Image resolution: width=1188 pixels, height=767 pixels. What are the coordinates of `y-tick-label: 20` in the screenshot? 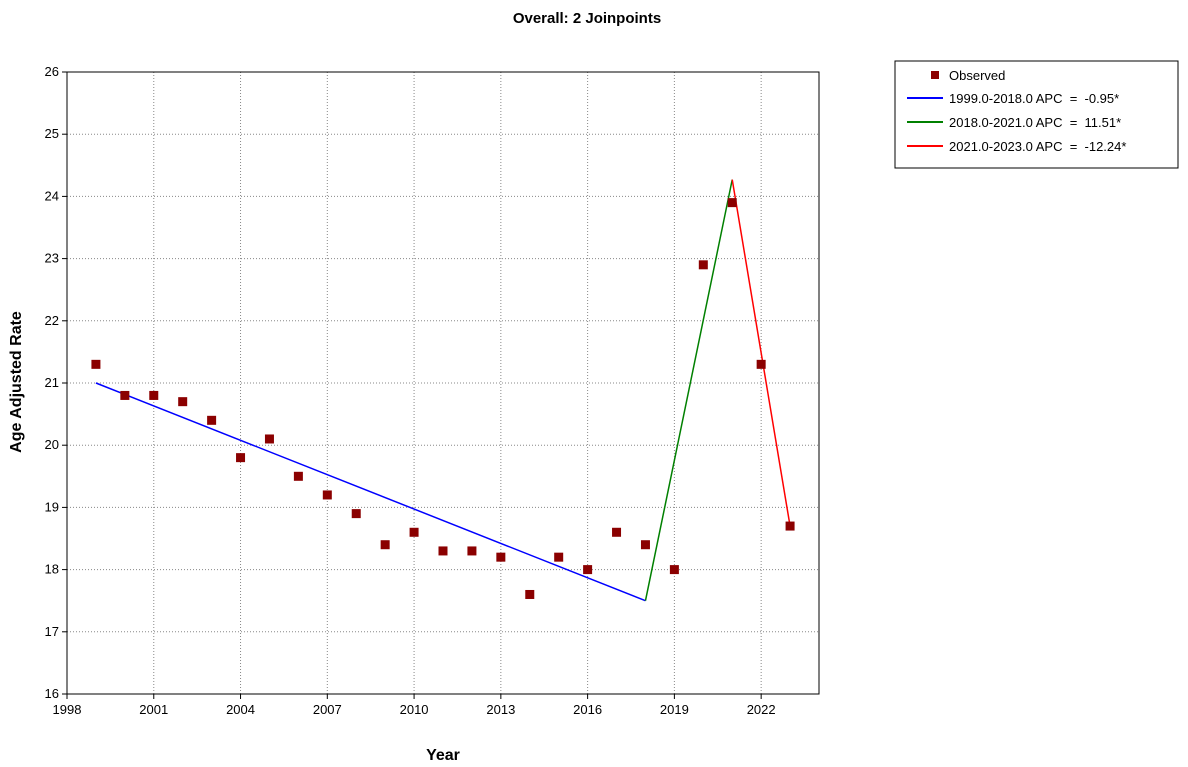 It's located at (52, 444).